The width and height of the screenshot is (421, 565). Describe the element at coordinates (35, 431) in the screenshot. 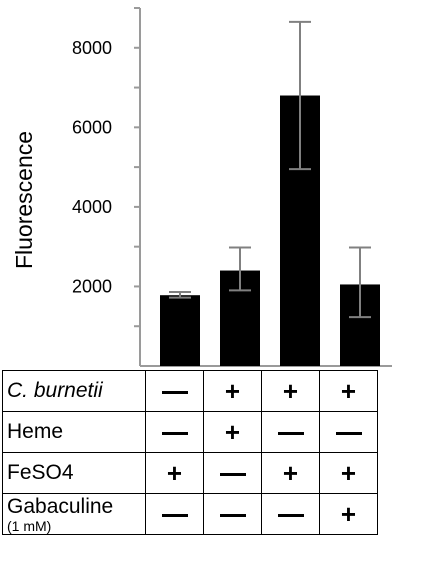

I see `condition-name: Heme` at that location.